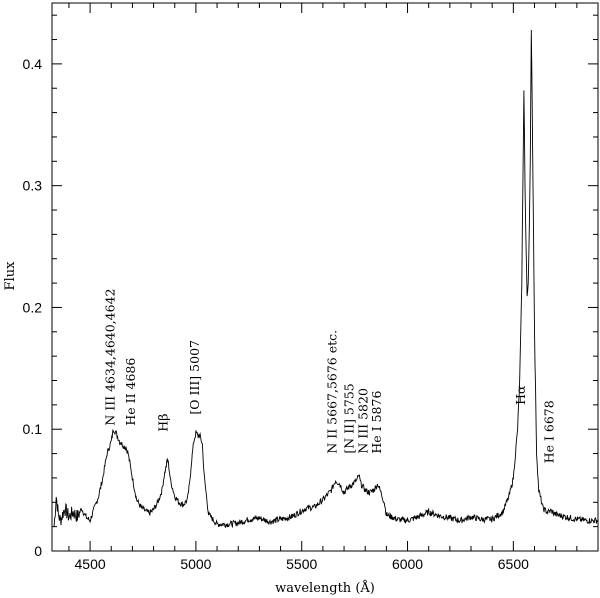  Describe the element at coordinates (33, 429) in the screenshot. I see `y-tick-label: 0.1` at that location.